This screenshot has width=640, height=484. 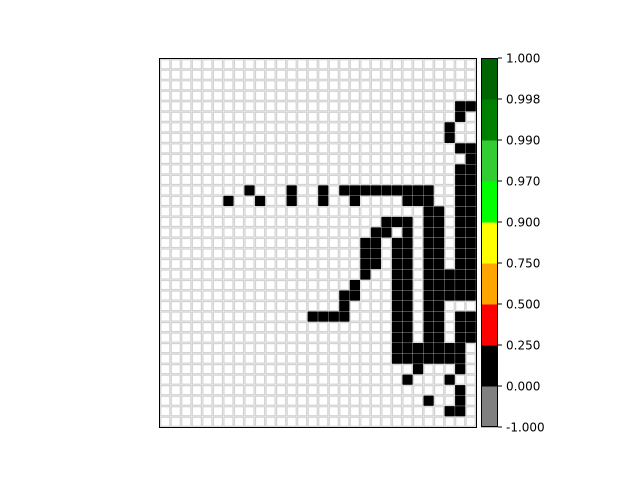 What do you see at coordinates (523, 59) in the screenshot?
I see `colorbar-tick-label: 1.000` at bounding box center [523, 59].